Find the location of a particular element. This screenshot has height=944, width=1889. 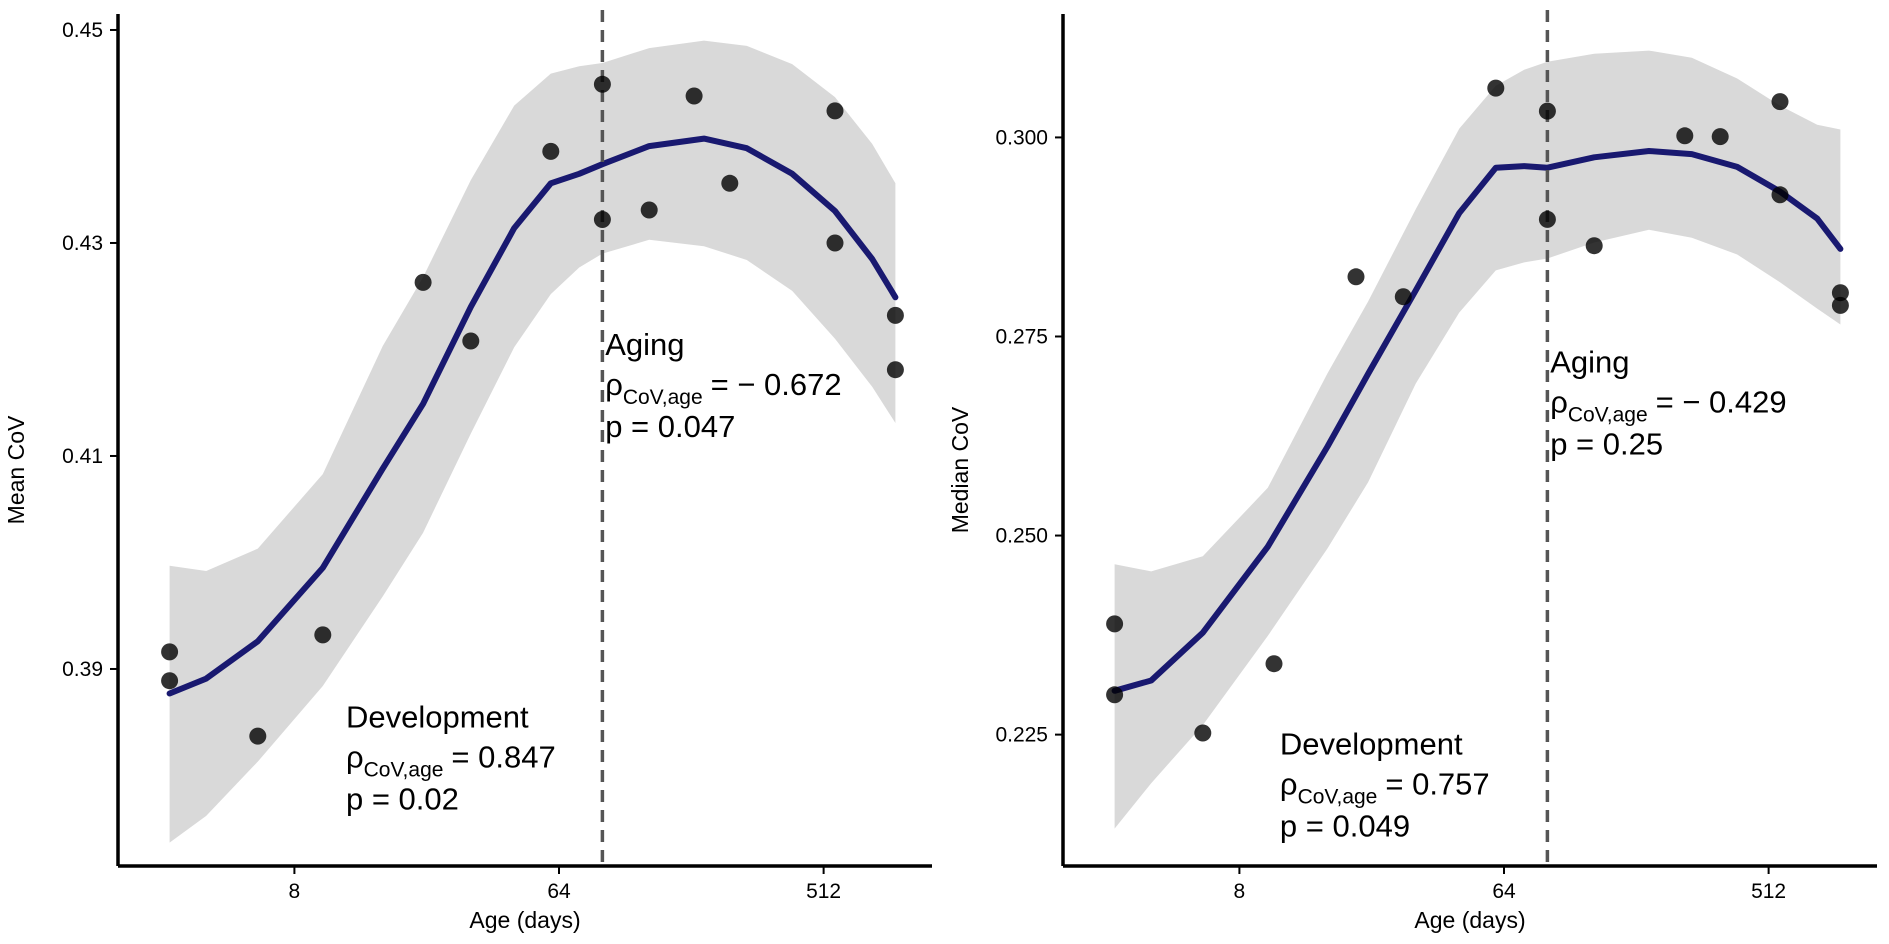

rho-value: = 0.847 is located at coordinates (503, 757).